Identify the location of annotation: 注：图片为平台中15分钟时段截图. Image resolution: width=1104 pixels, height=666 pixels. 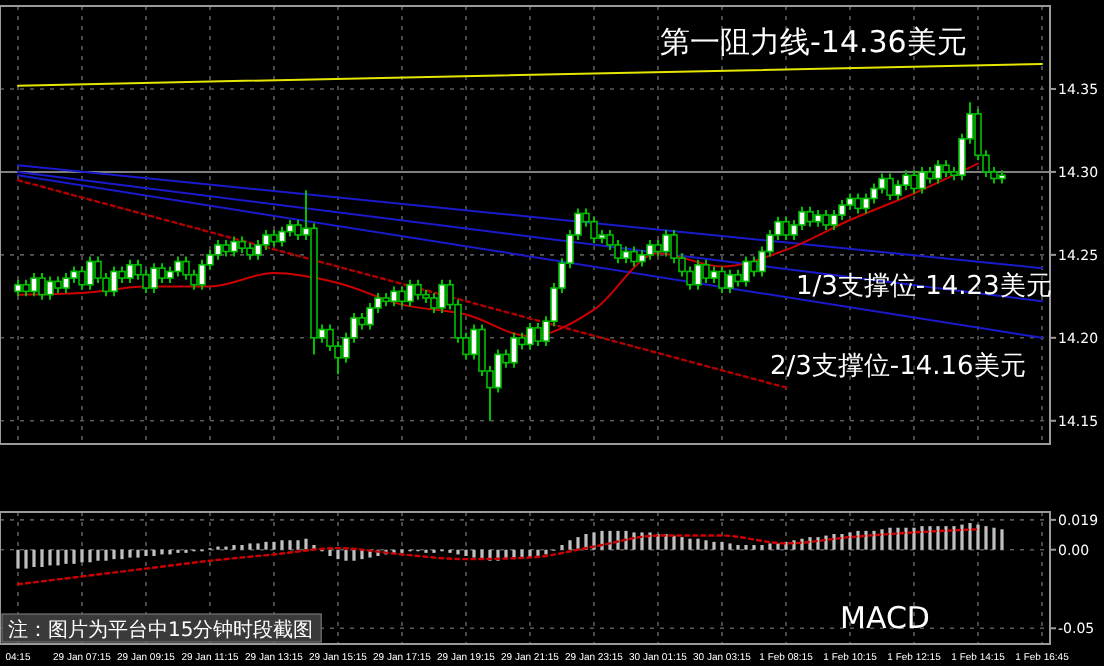
(161, 630).